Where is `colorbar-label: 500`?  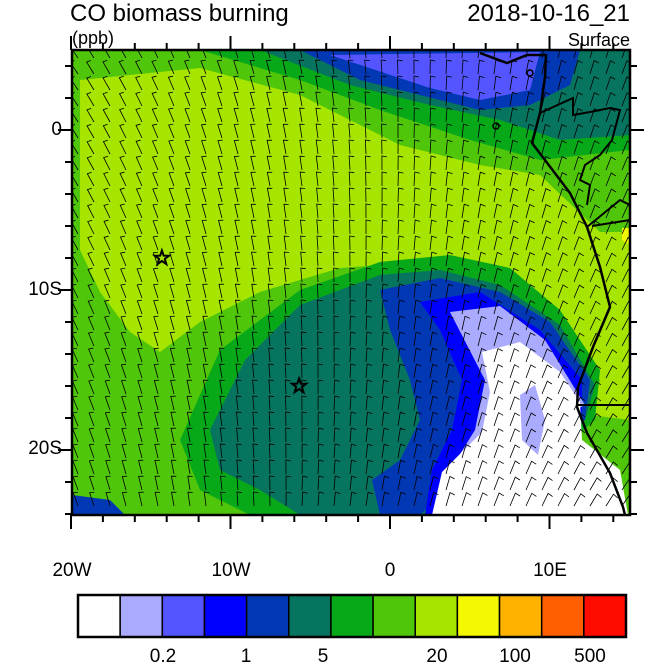 colorbar-label: 500 is located at coordinates (590, 656).